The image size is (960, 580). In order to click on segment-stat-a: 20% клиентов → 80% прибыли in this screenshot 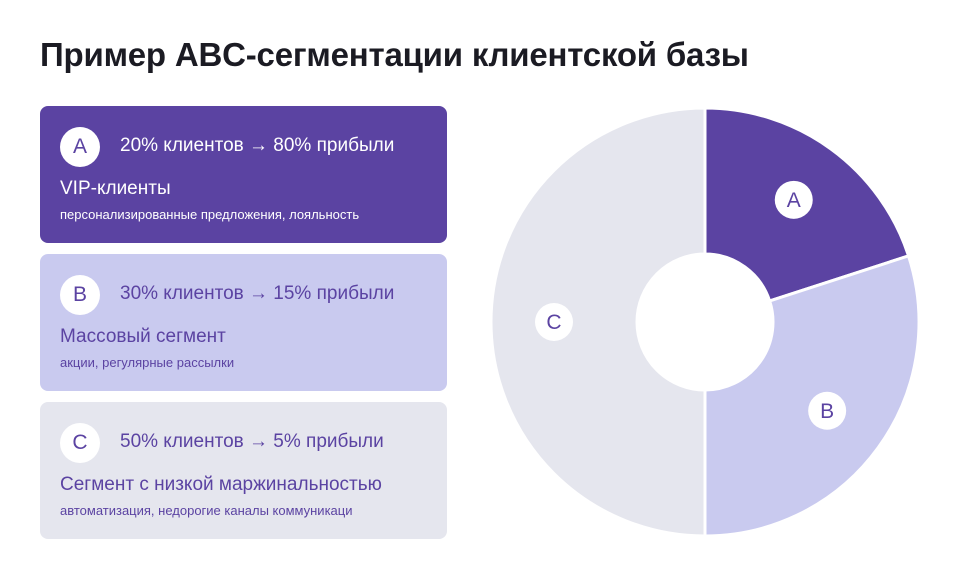, I will do `click(257, 145)`.